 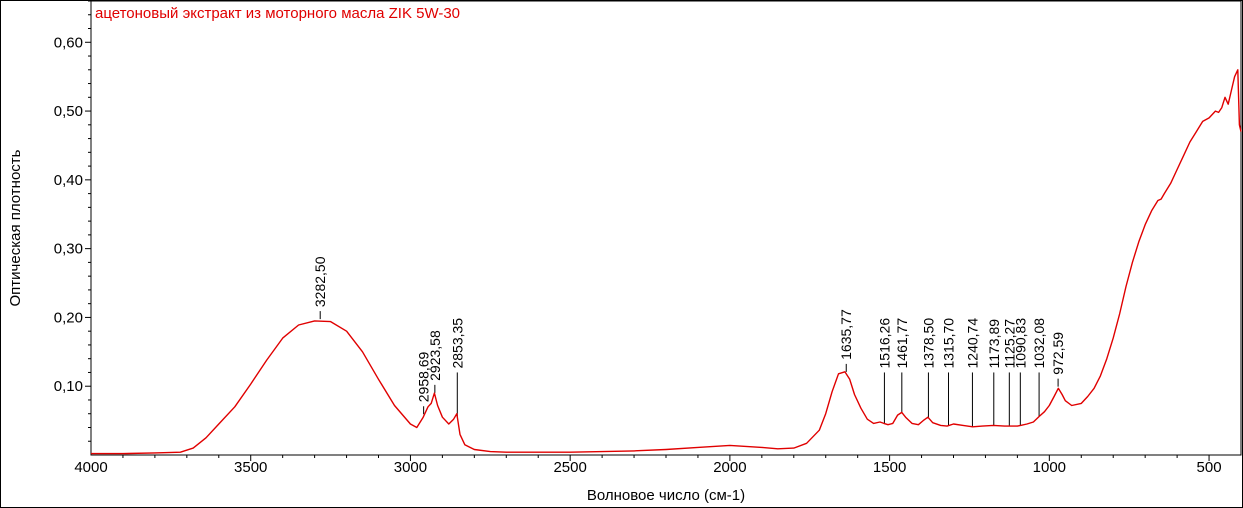 I want to click on y-tick-label: 0,60, so click(x=68, y=42).